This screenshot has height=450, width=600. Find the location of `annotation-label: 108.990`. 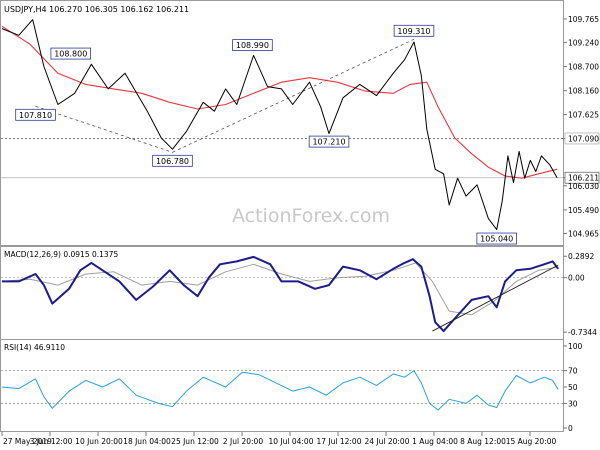

annotation-label: 108.990 is located at coordinates (252, 45).